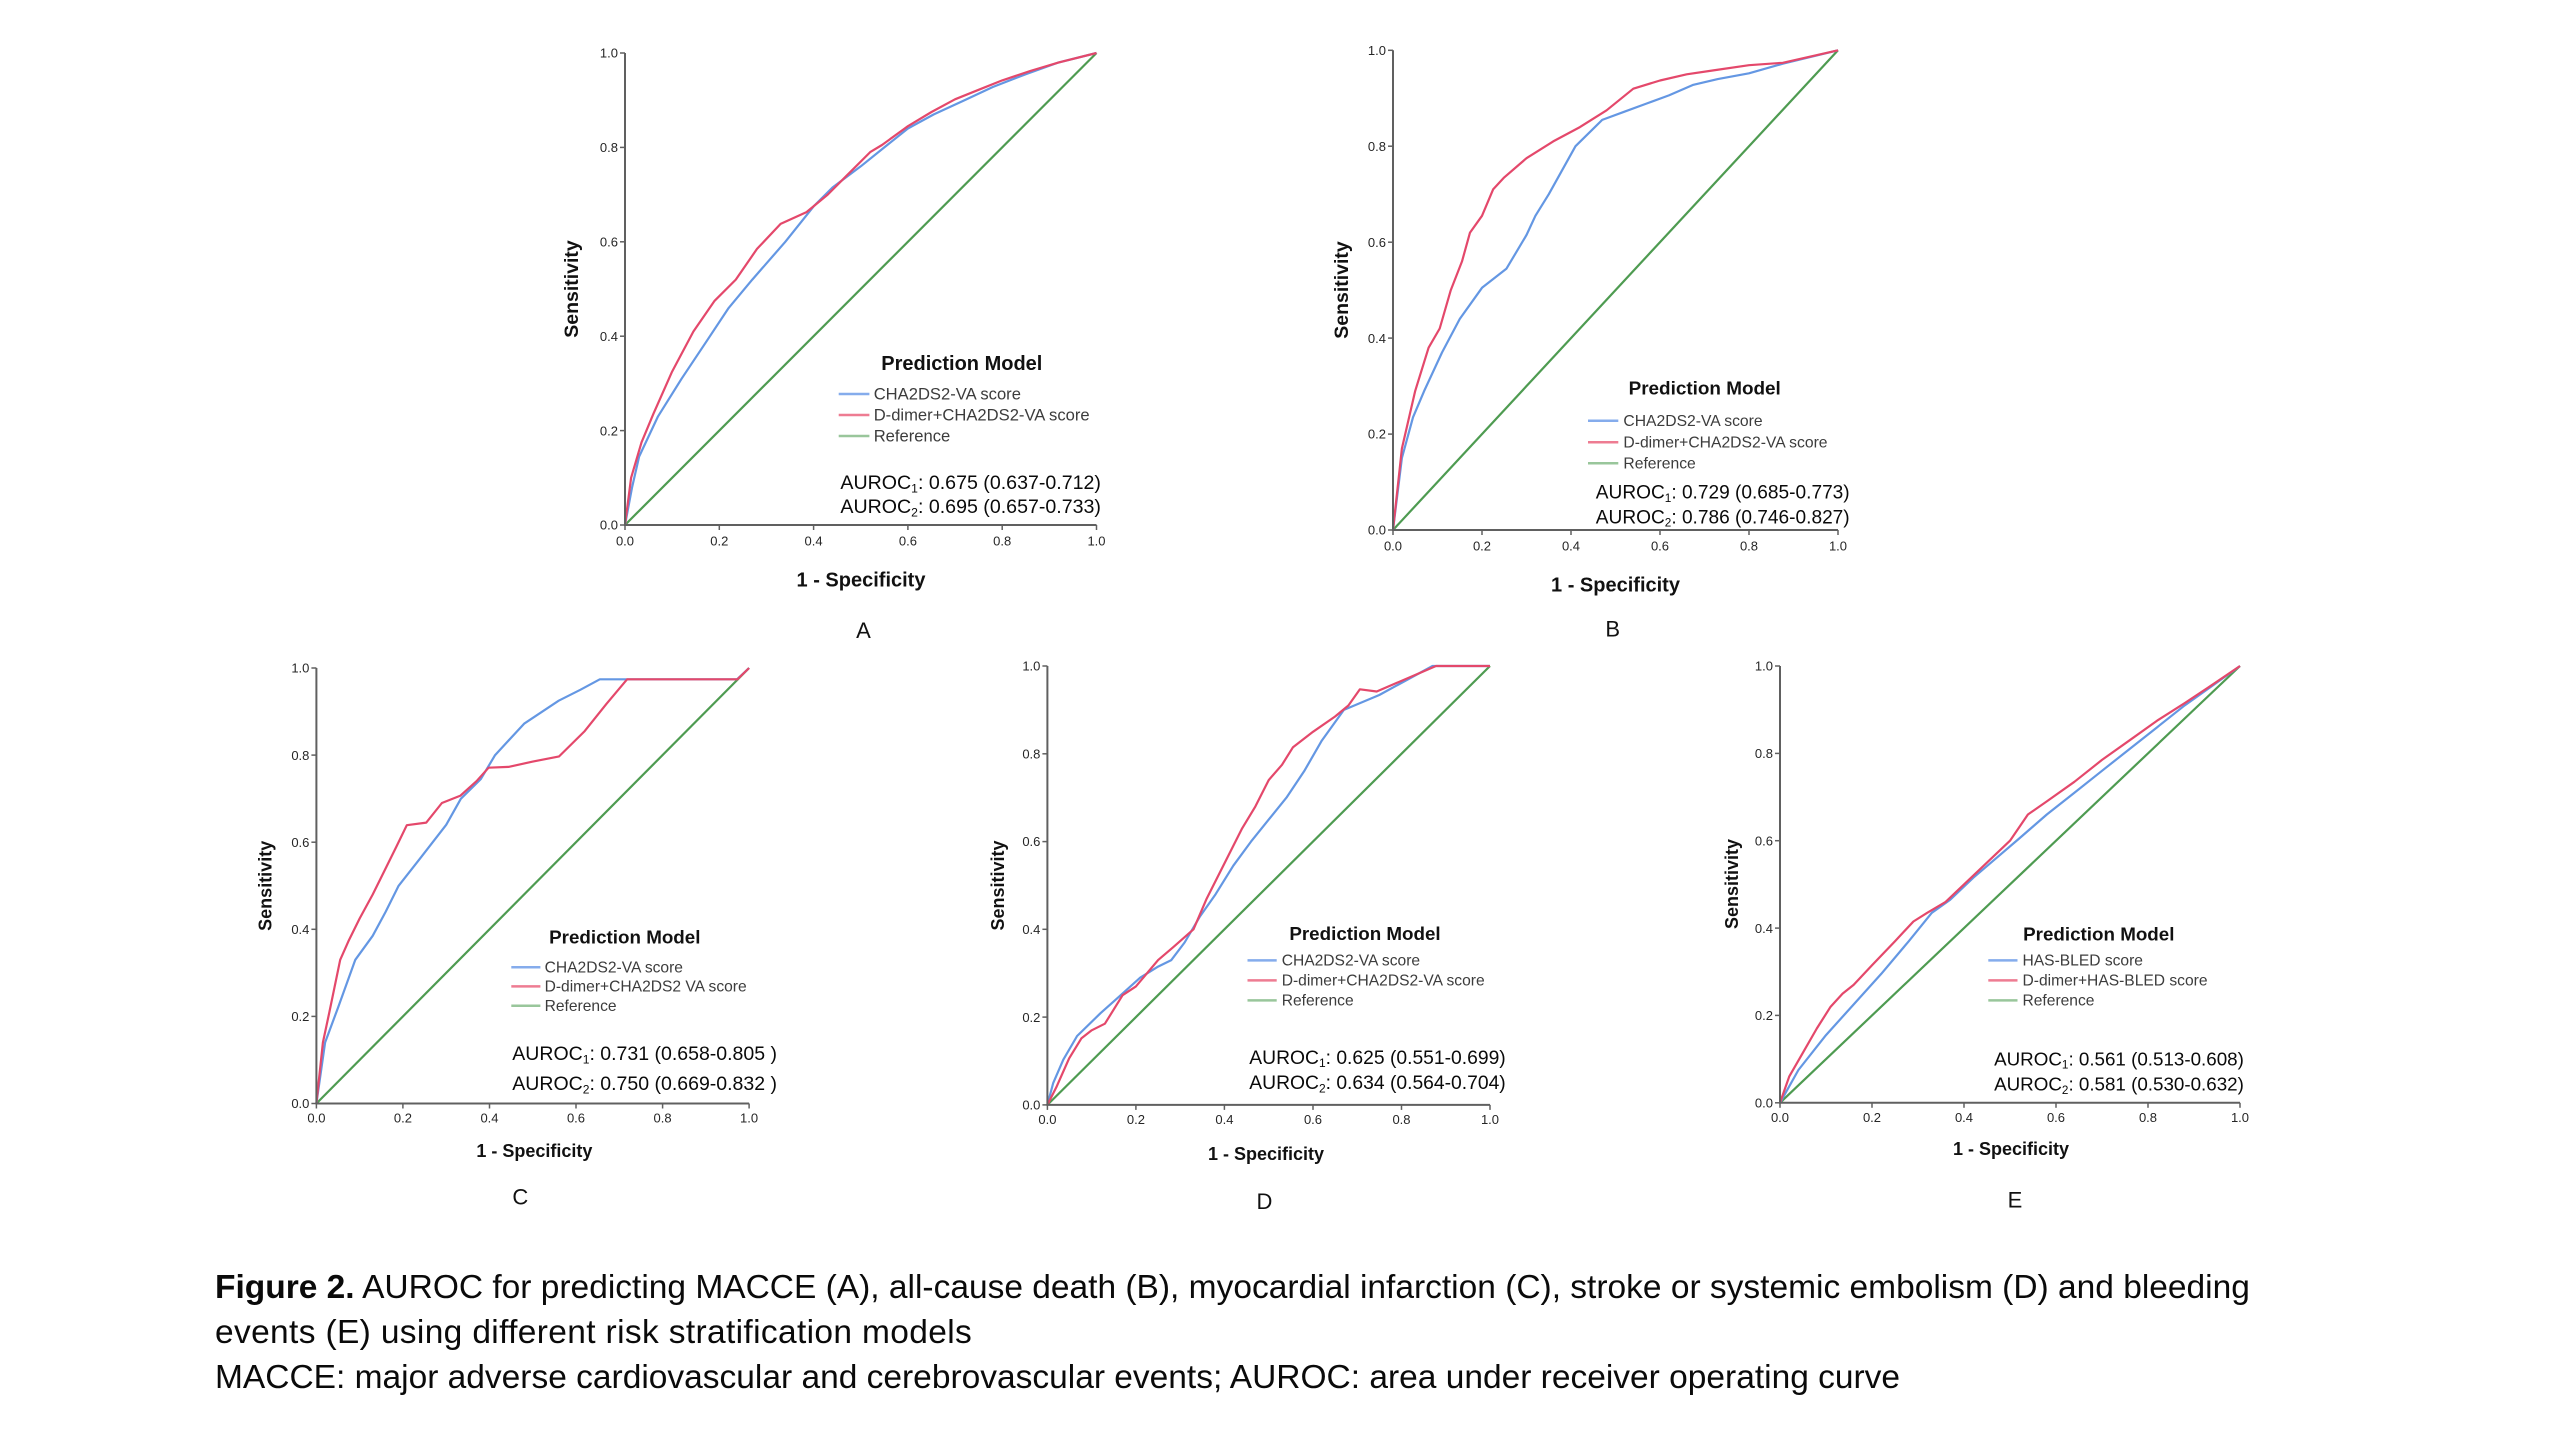  I want to click on svg-text: D, so click(1265, 1201).